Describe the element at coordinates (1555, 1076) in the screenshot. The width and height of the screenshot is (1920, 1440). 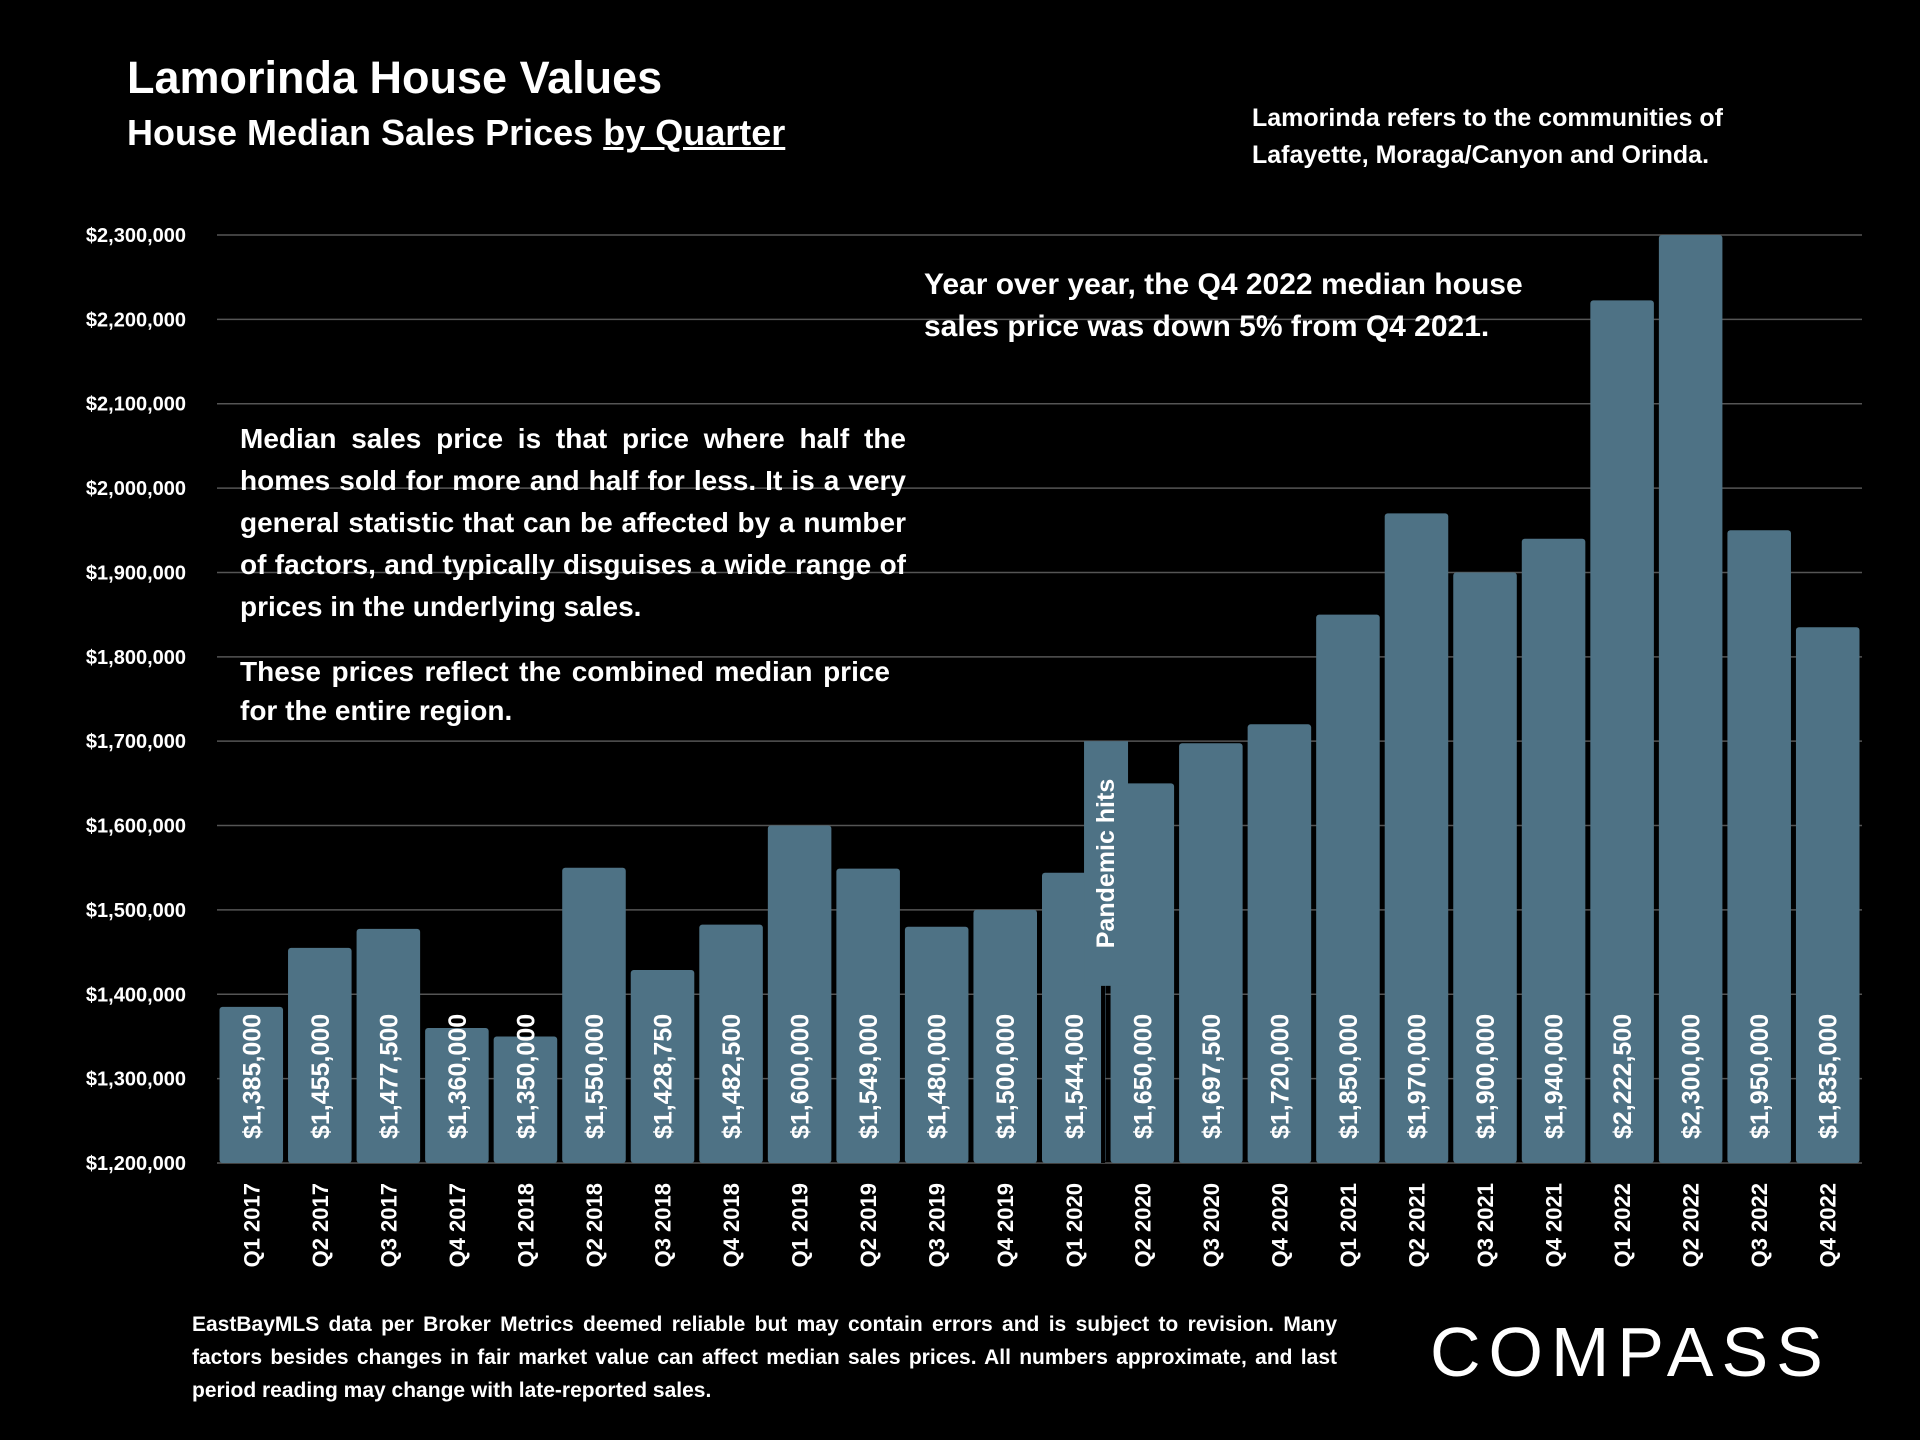
I see `data-label: $1,940,000` at that location.